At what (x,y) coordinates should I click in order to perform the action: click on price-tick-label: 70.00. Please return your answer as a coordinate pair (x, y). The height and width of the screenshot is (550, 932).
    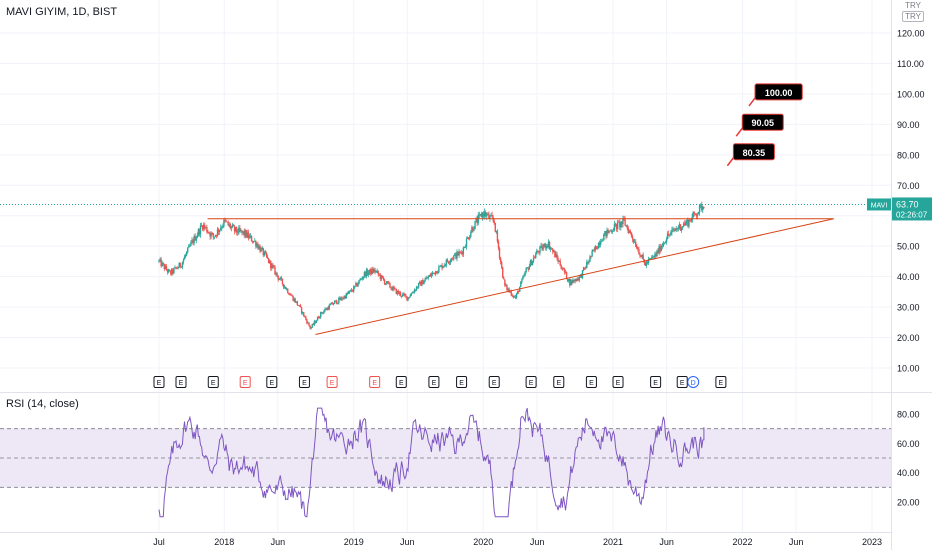
    Looking at the image, I should click on (908, 186).